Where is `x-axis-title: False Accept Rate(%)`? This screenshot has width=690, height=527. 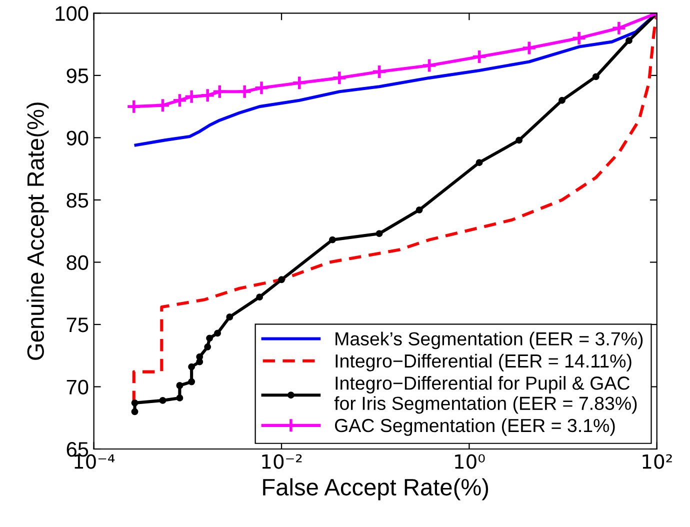
x-axis-title: False Accept Rate(%) is located at coordinates (375, 489).